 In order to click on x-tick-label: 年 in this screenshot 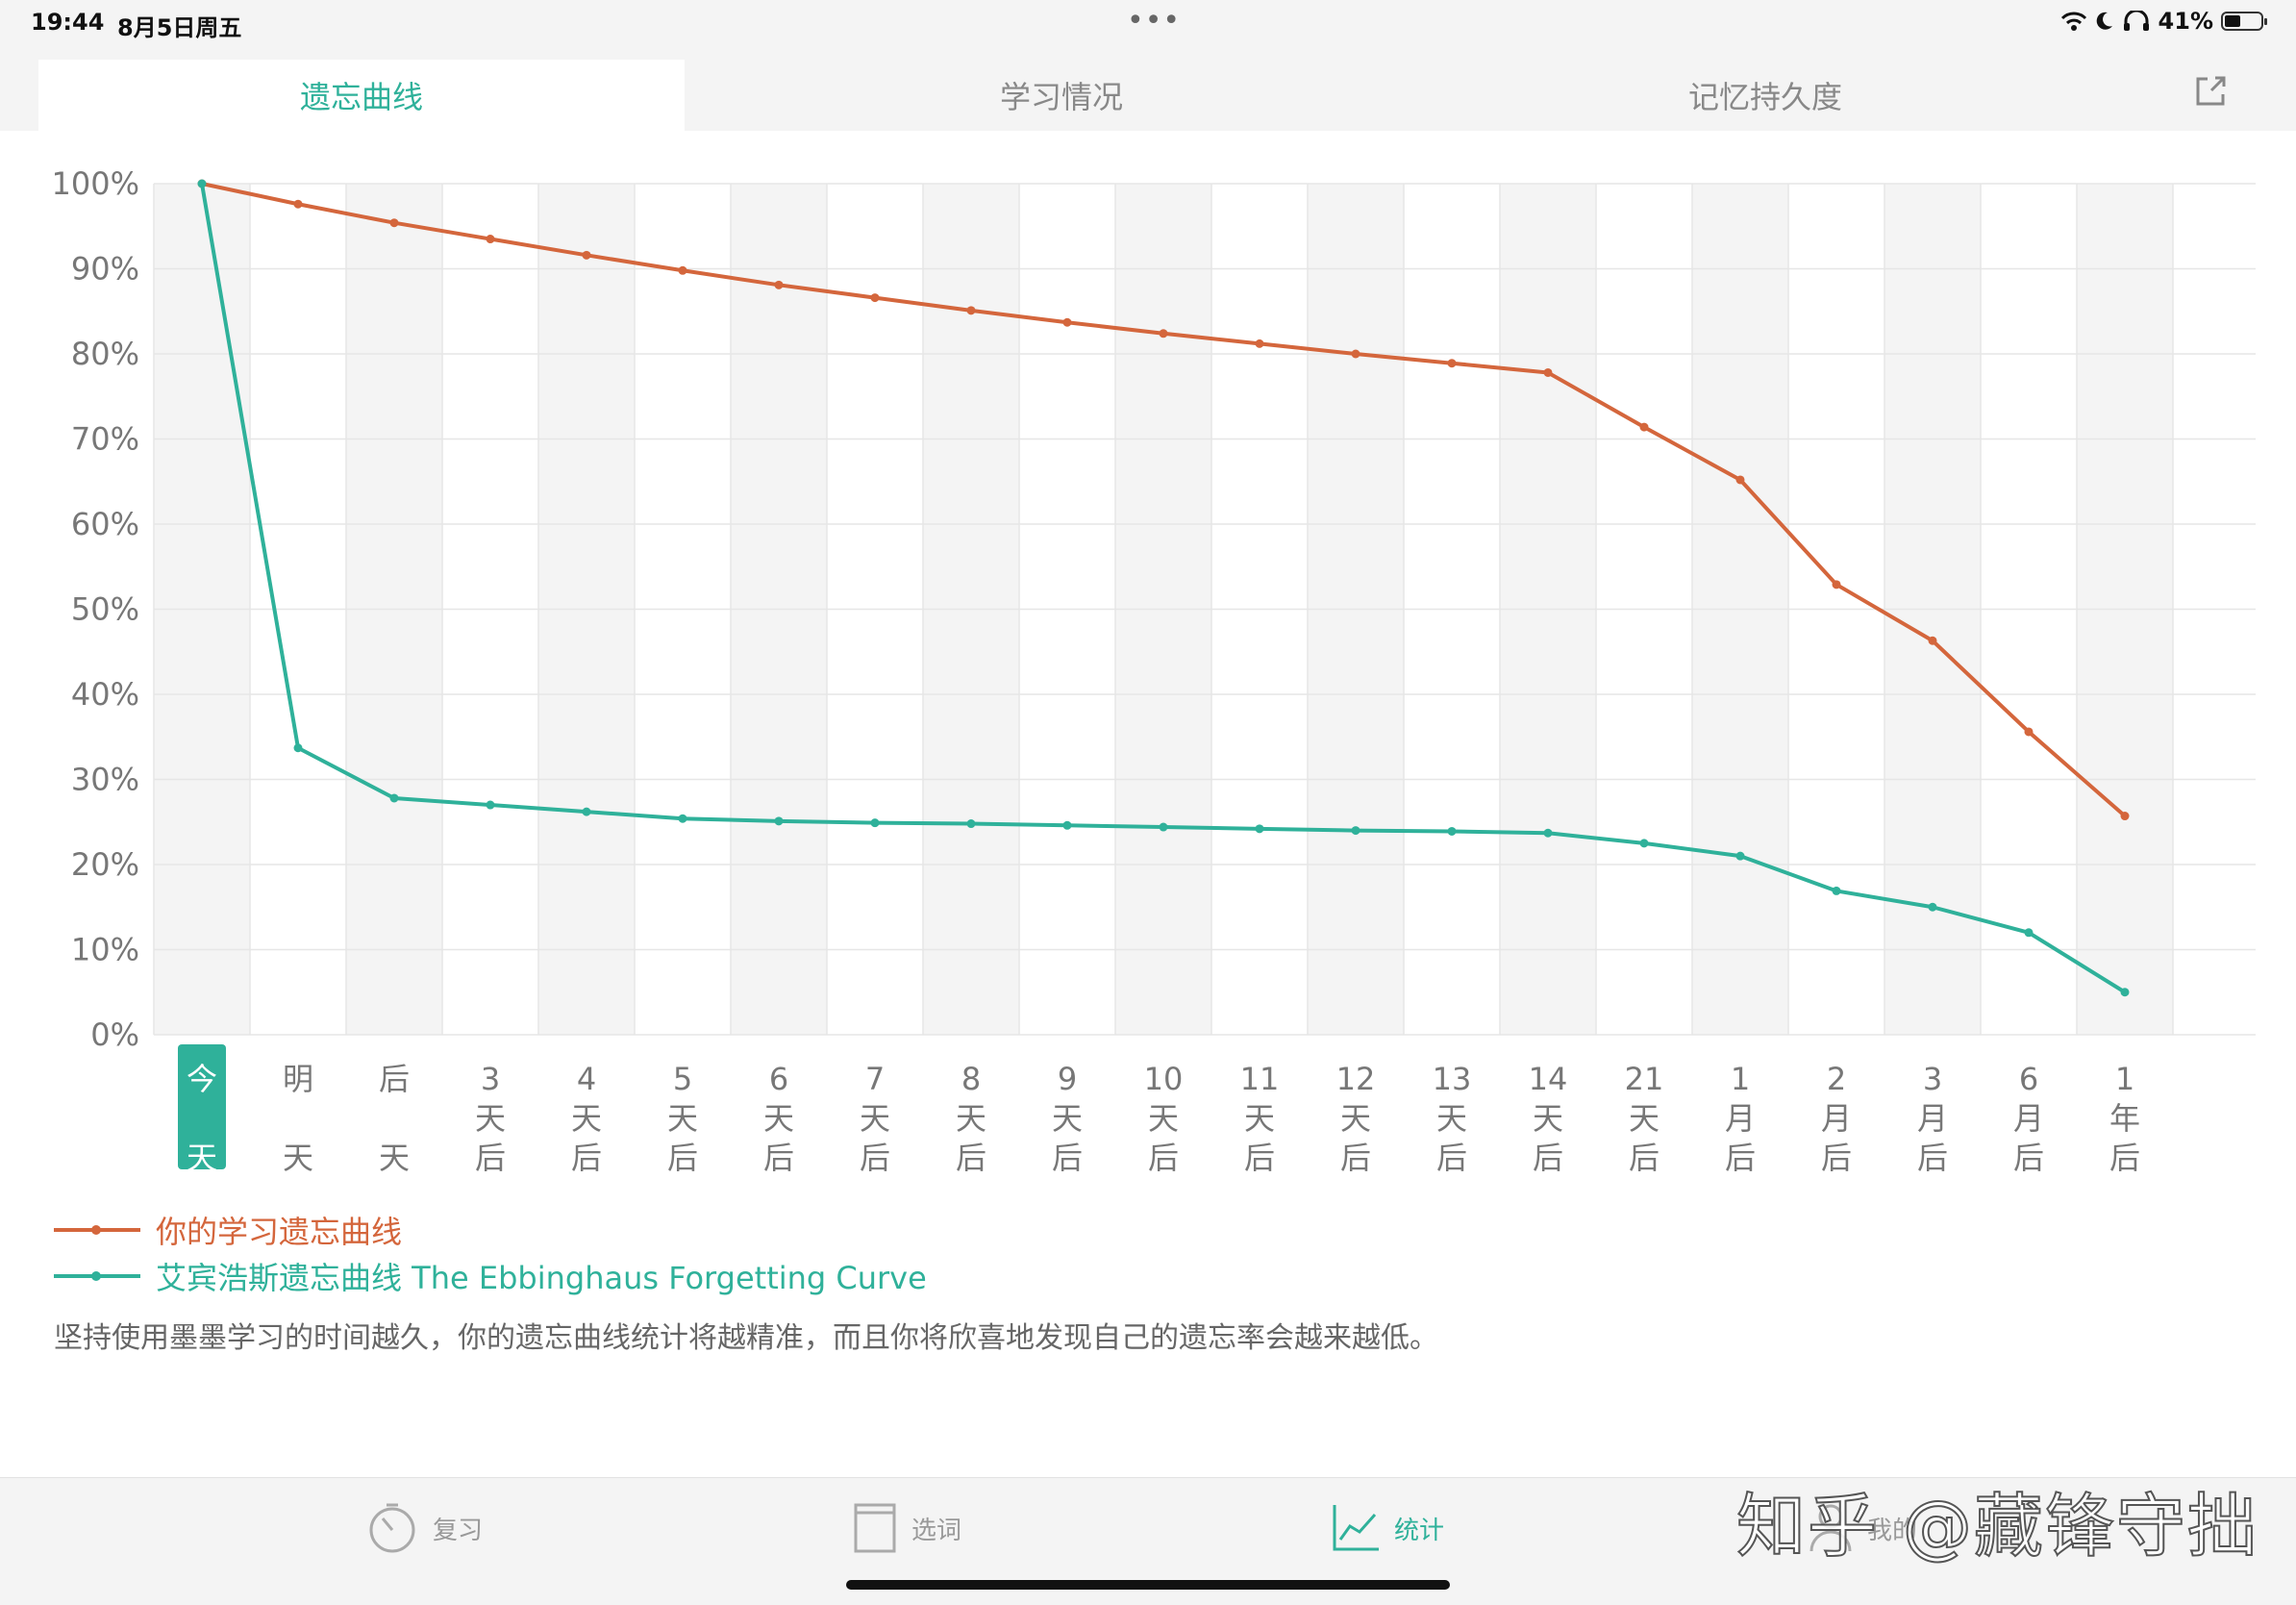, I will do `click(2124, 1118)`.